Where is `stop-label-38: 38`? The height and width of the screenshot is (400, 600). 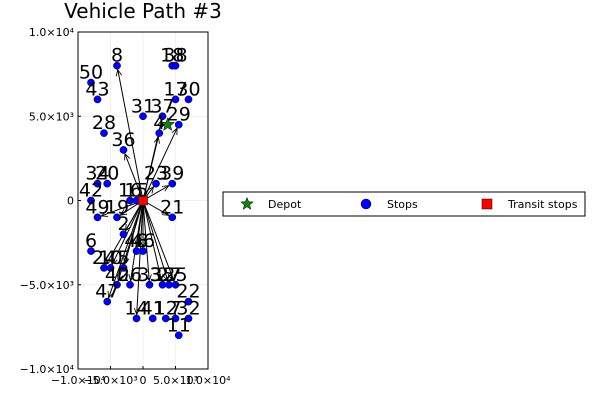
stop-label-38: 38 is located at coordinates (175, 56).